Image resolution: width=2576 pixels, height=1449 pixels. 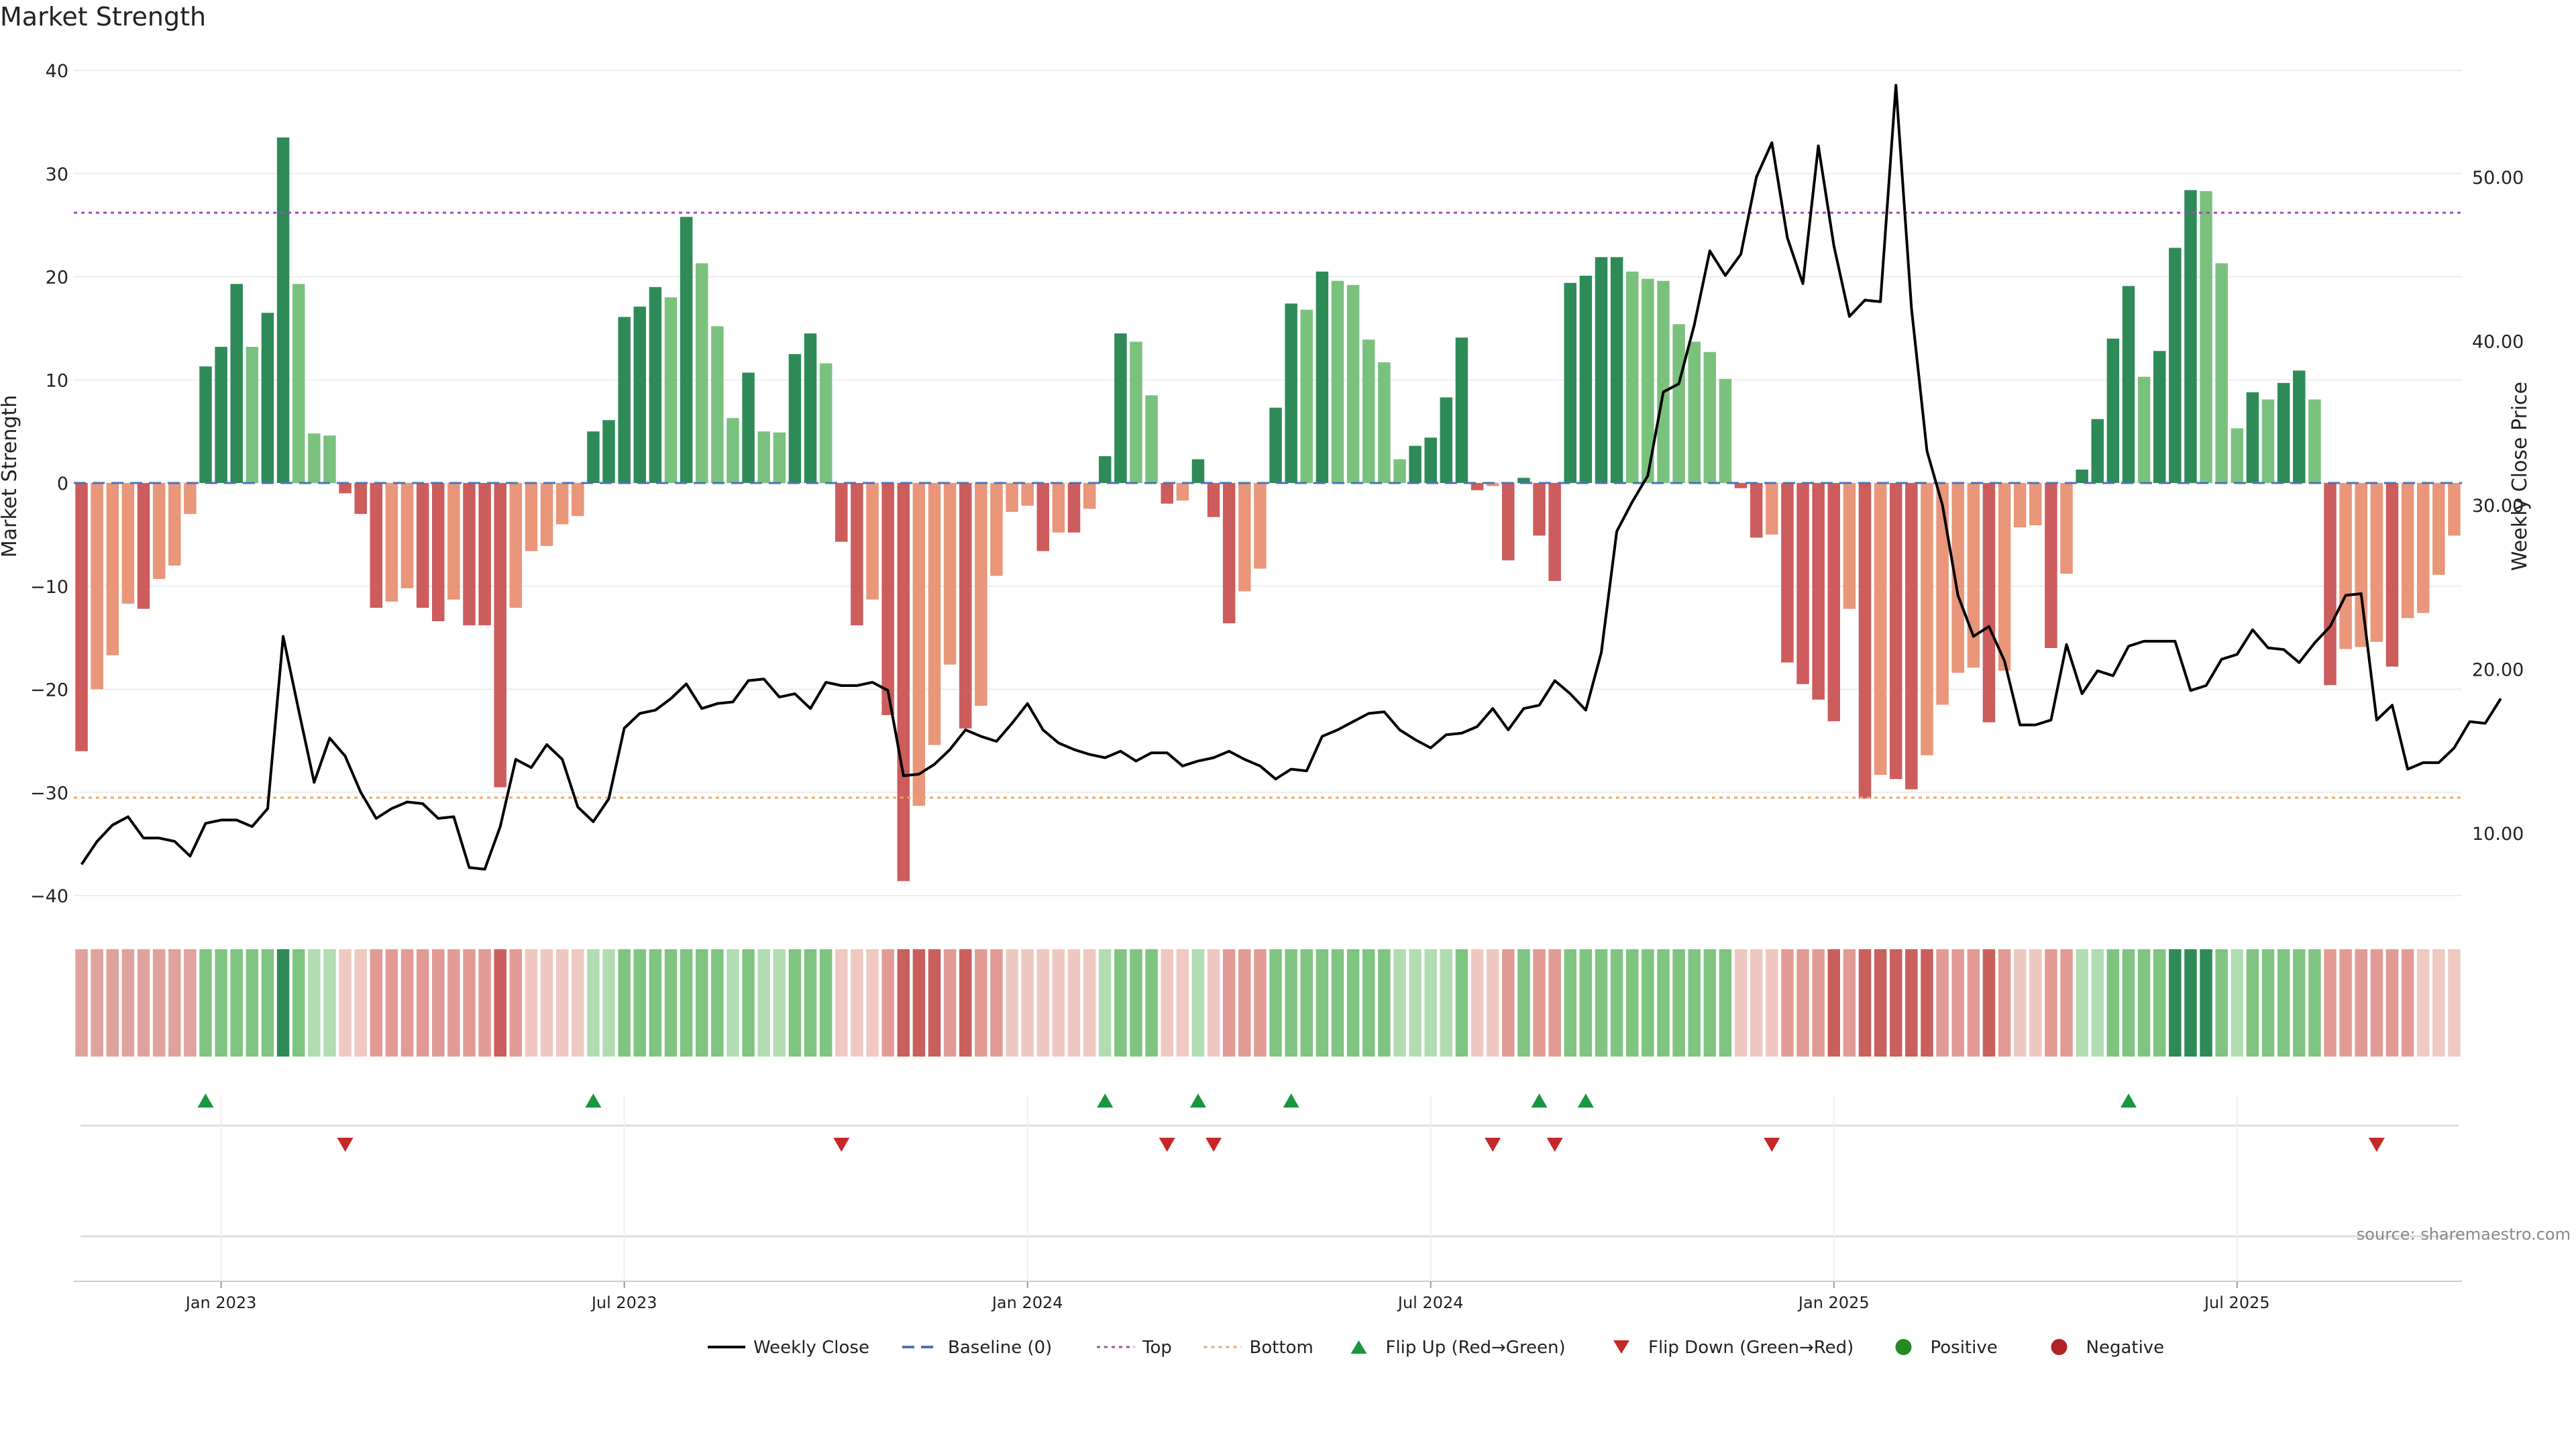 I want to click on x-tick-label: Jan 2024, so click(x=1027, y=1302).